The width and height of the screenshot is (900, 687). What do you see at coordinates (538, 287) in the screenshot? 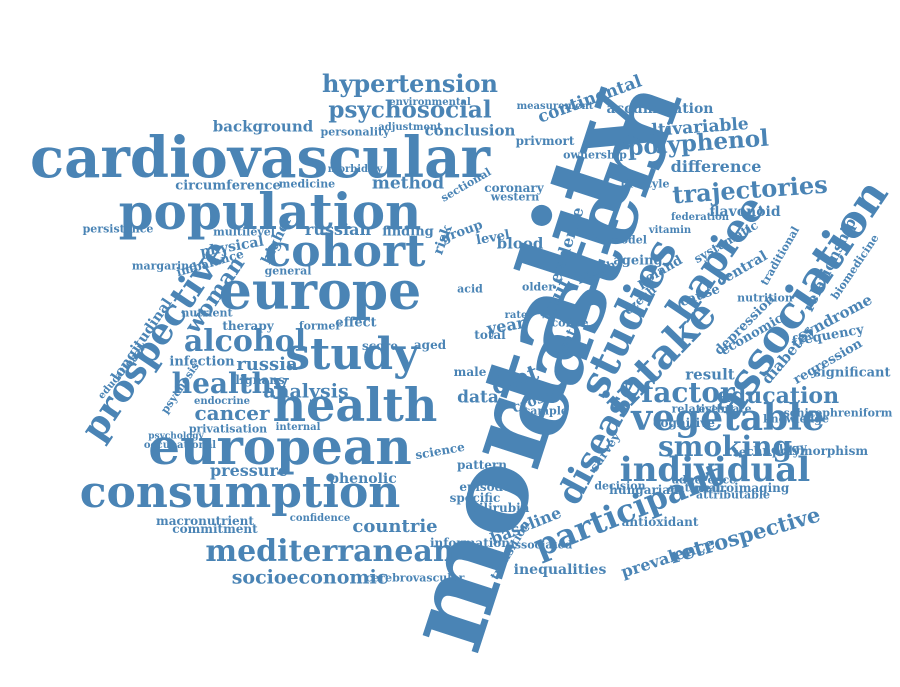
I see `word: older` at bounding box center [538, 287].